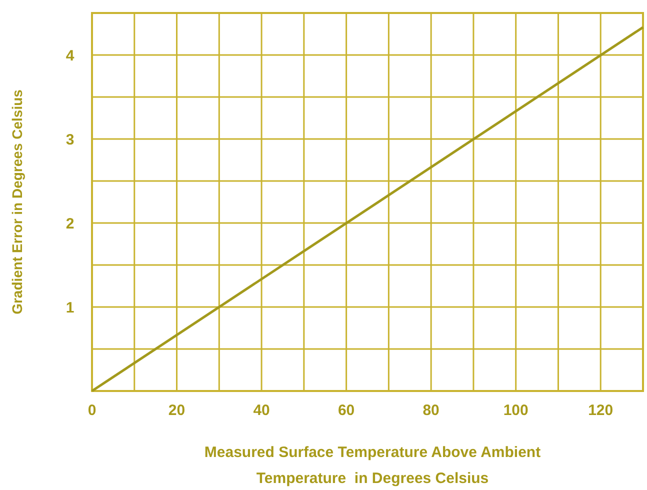 This screenshot has width=647, height=490. I want to click on y-axis-title: Gradient Error in Degrees Celsius, so click(17, 201).